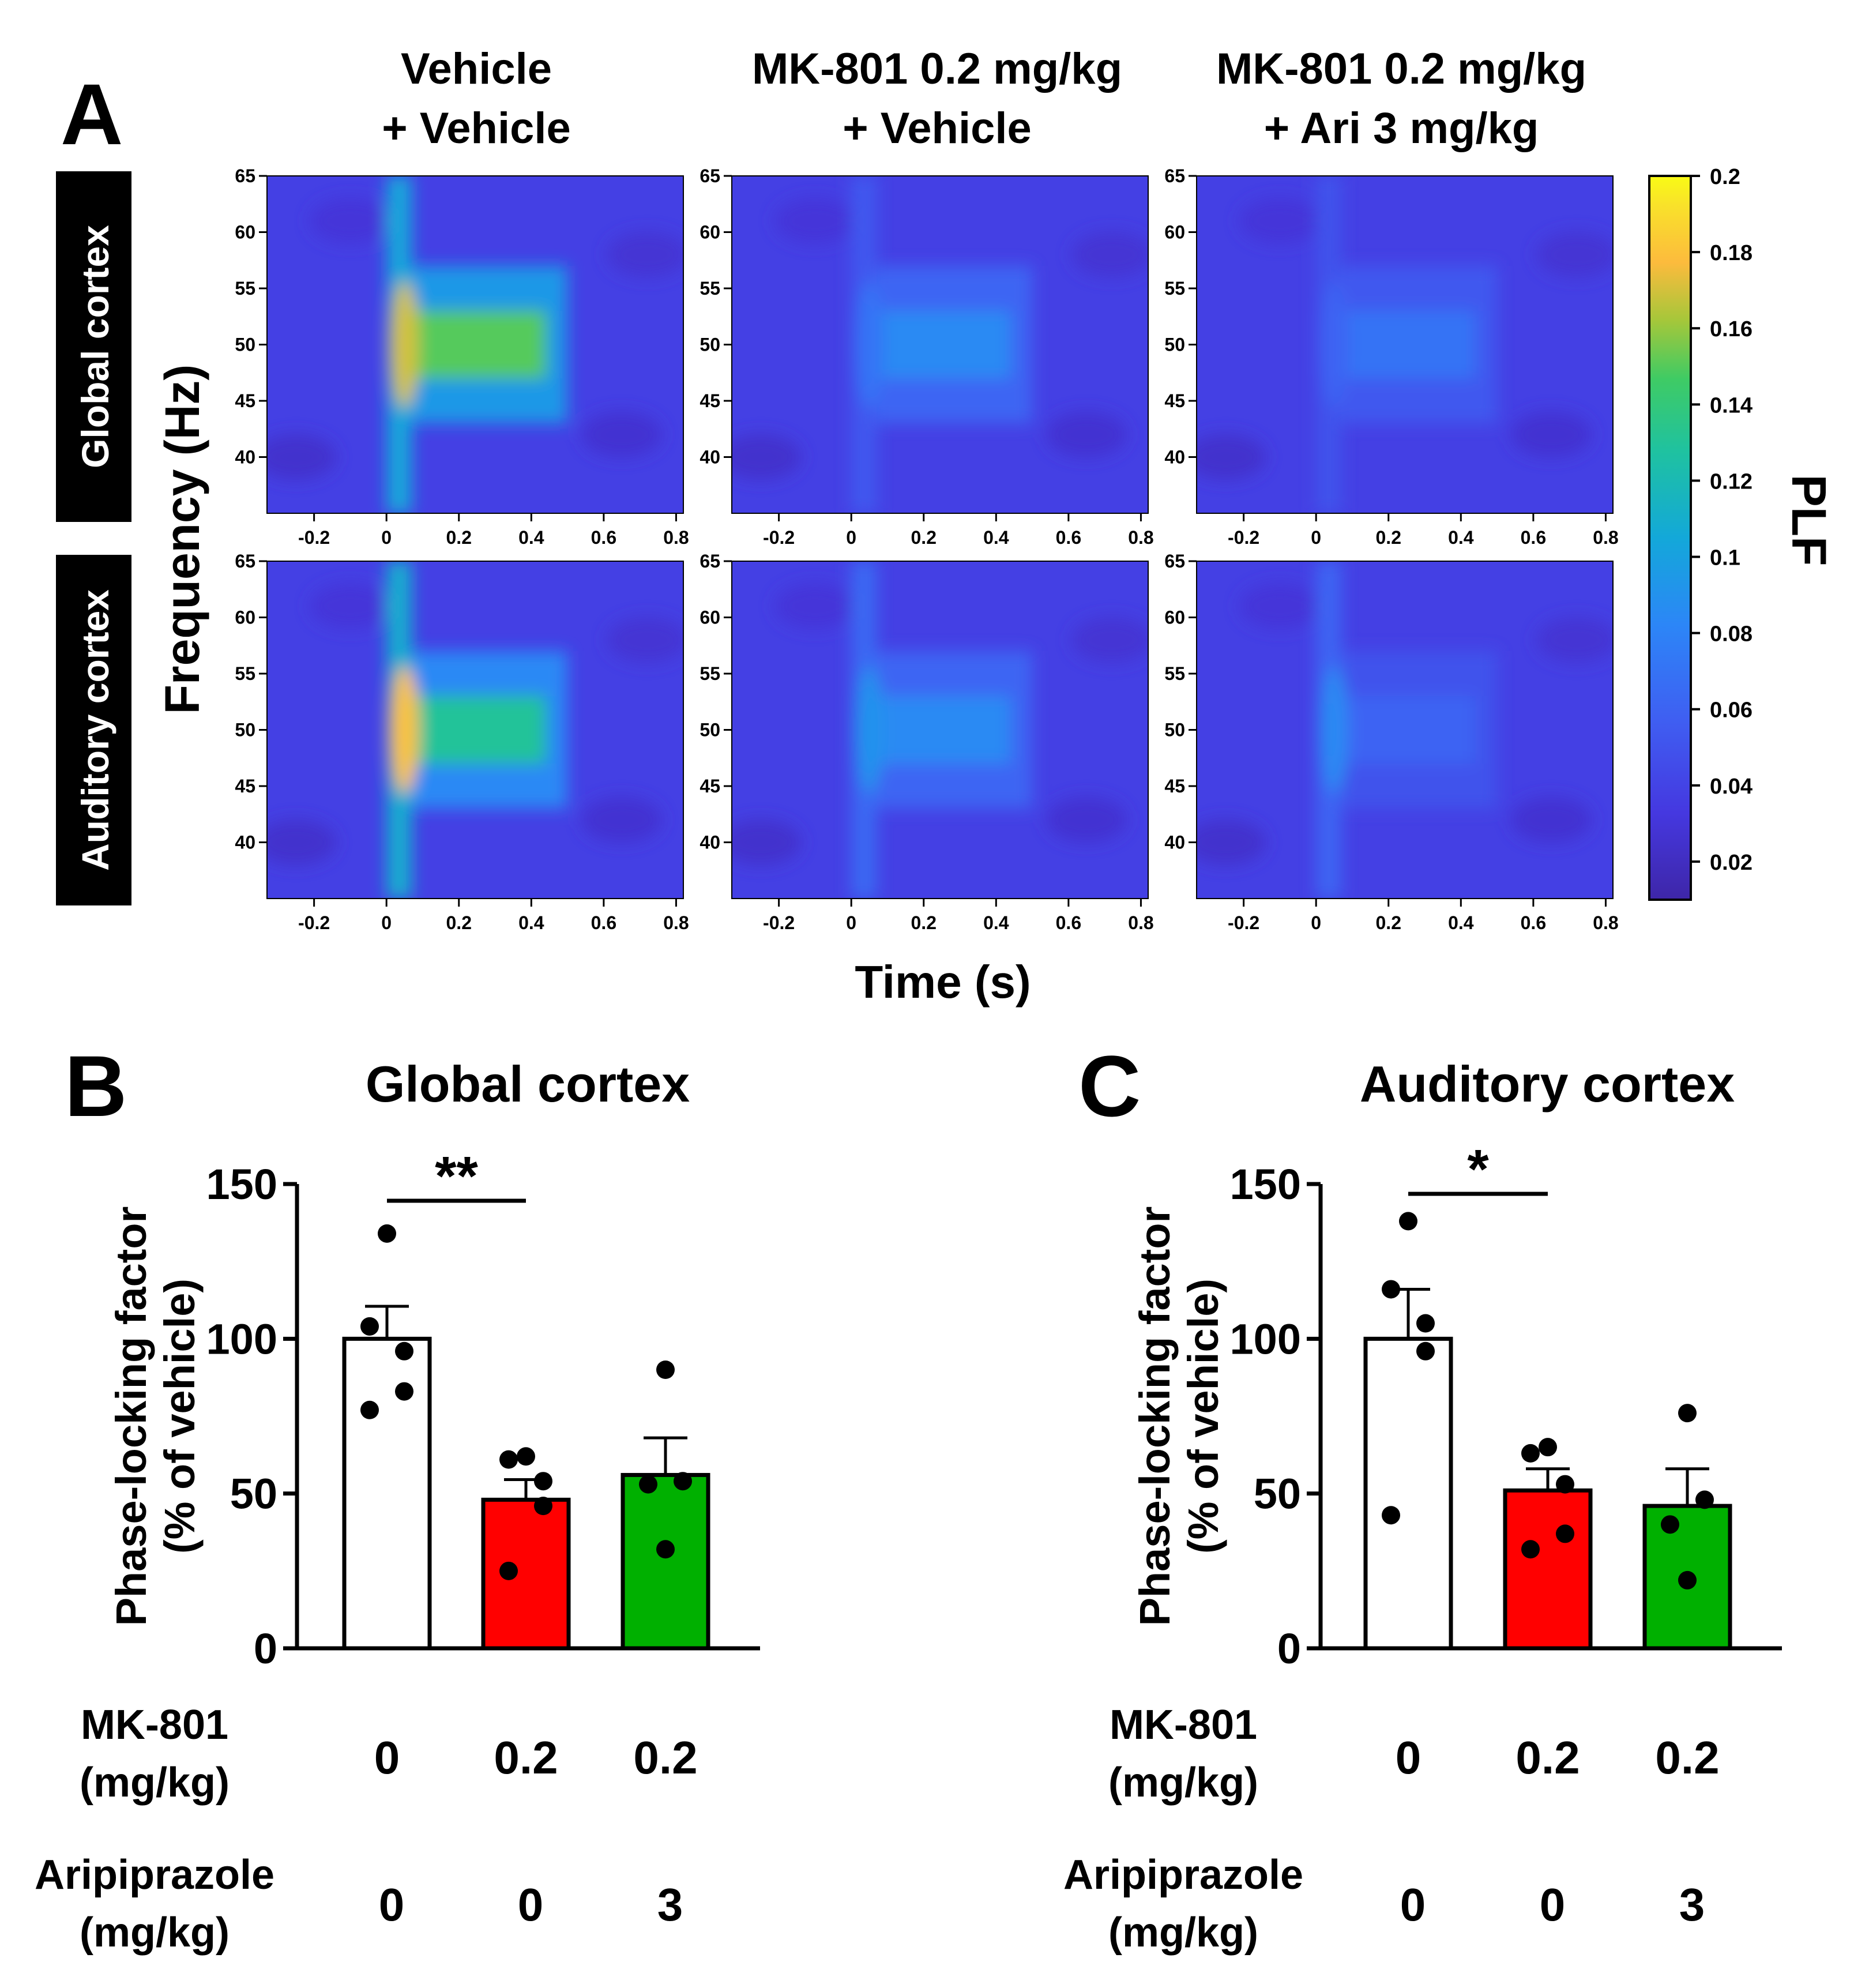 This screenshot has height=1988, width=1869. What do you see at coordinates (1265, 1339) in the screenshot?
I see `bar-y-tick-label: 100` at bounding box center [1265, 1339].